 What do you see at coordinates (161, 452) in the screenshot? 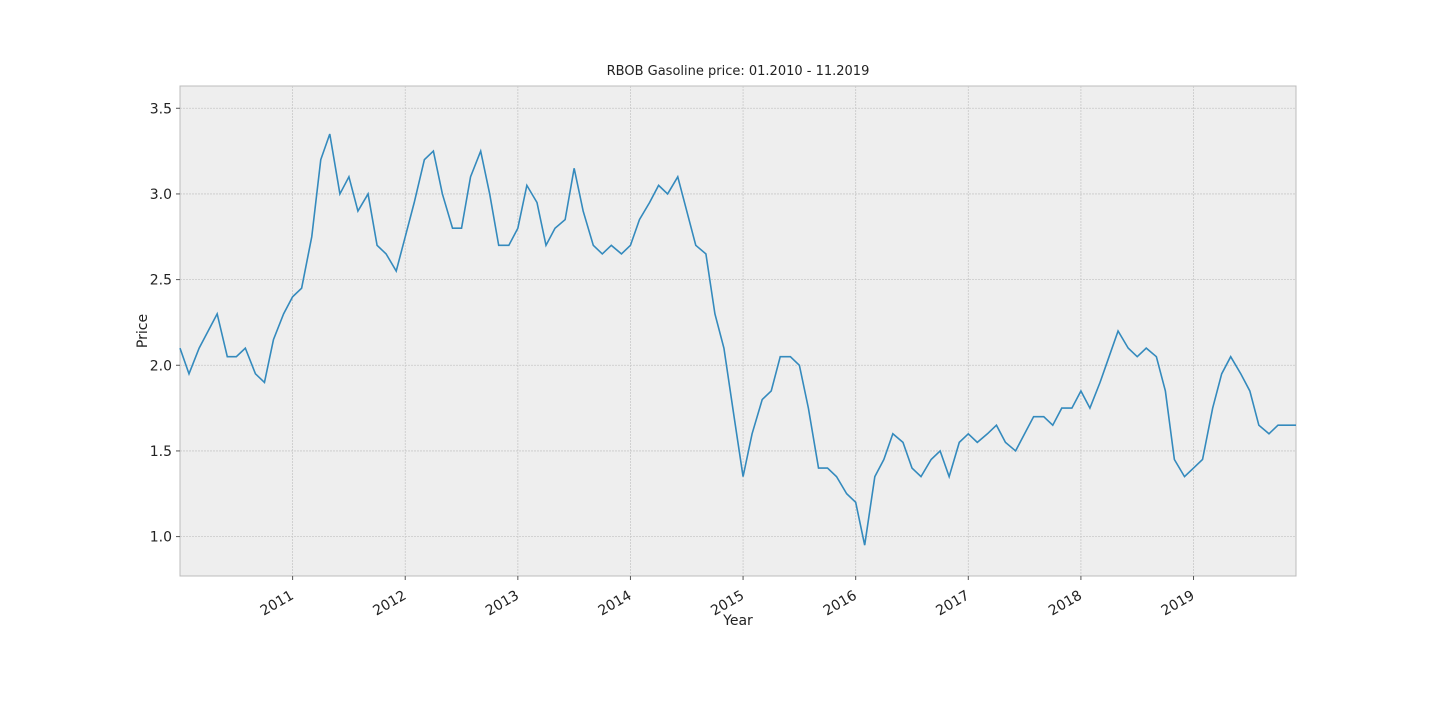
I see `y-tick-label: 1.5` at bounding box center [161, 452].